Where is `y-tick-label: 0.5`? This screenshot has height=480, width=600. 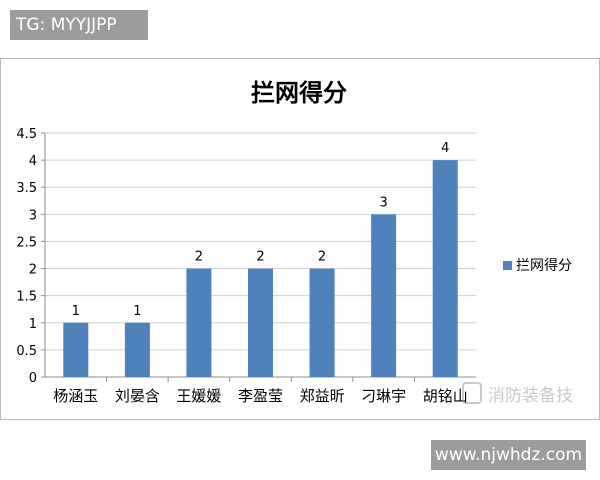 y-tick-label: 0.5 is located at coordinates (26, 351).